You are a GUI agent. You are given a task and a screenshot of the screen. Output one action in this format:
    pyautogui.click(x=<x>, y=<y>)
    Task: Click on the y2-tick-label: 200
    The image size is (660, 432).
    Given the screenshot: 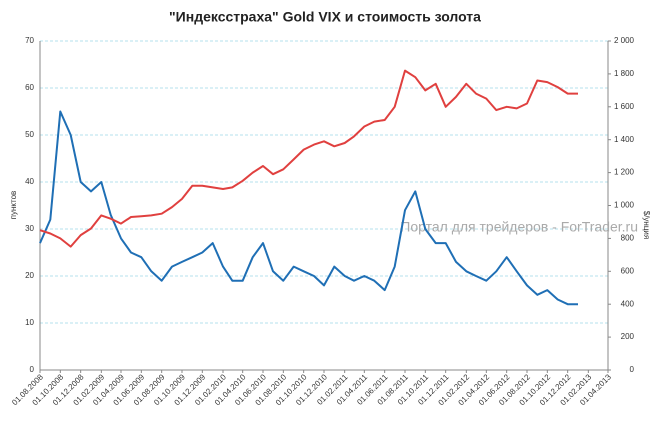 What is the action you would take?
    pyautogui.click(x=628, y=336)
    